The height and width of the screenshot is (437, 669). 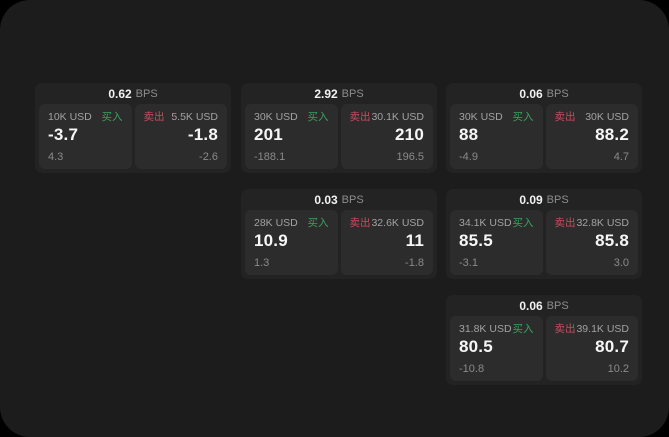 I want to click on buy-delta: 4.3, so click(x=56, y=157).